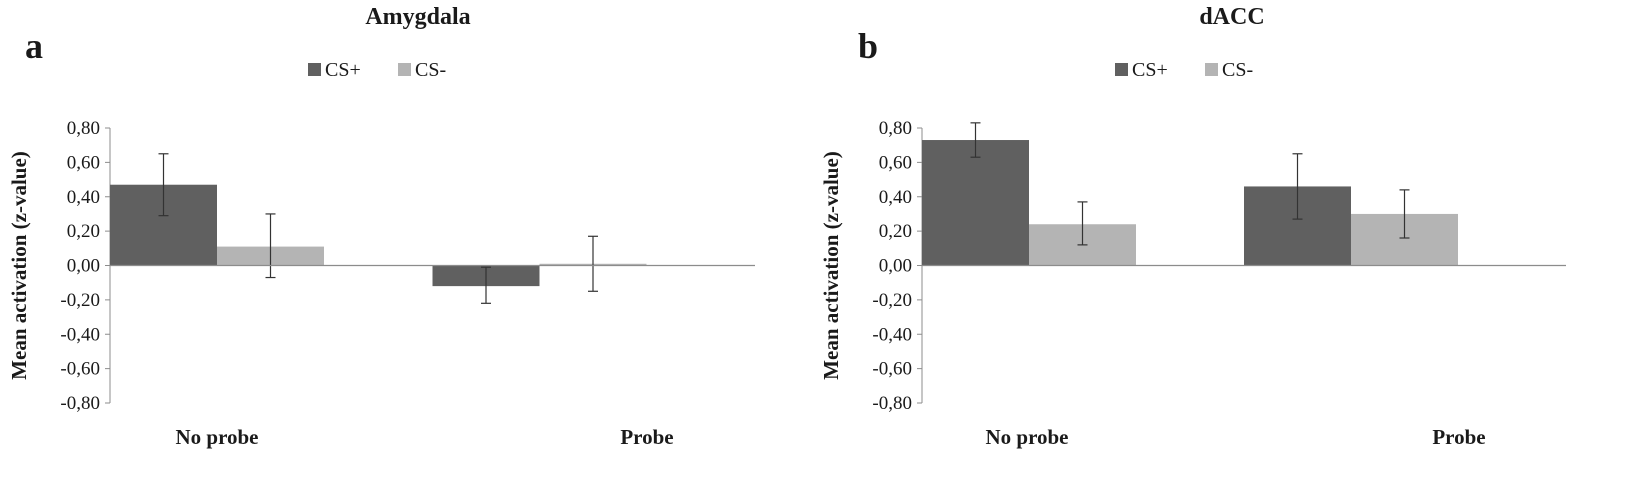 The image size is (1650, 478). What do you see at coordinates (417, 17) in the screenshot?
I see `chart-title: Amygdala` at bounding box center [417, 17].